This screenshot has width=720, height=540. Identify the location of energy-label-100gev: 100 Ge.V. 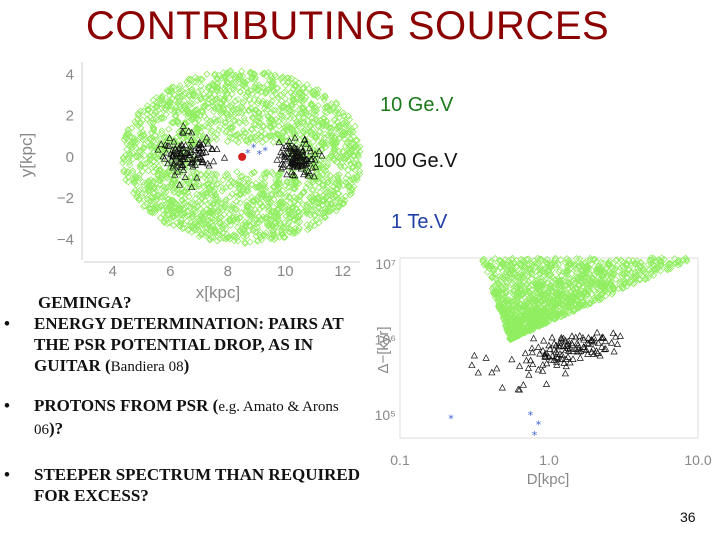
(415, 161).